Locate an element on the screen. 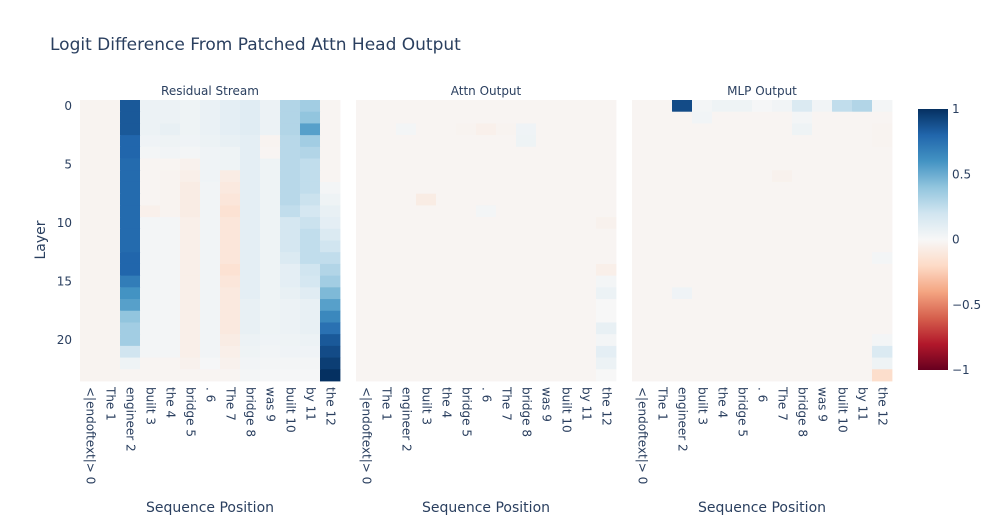 The height and width of the screenshot is (529, 1000). x-tick-label: . 6 is located at coordinates (211, 394).